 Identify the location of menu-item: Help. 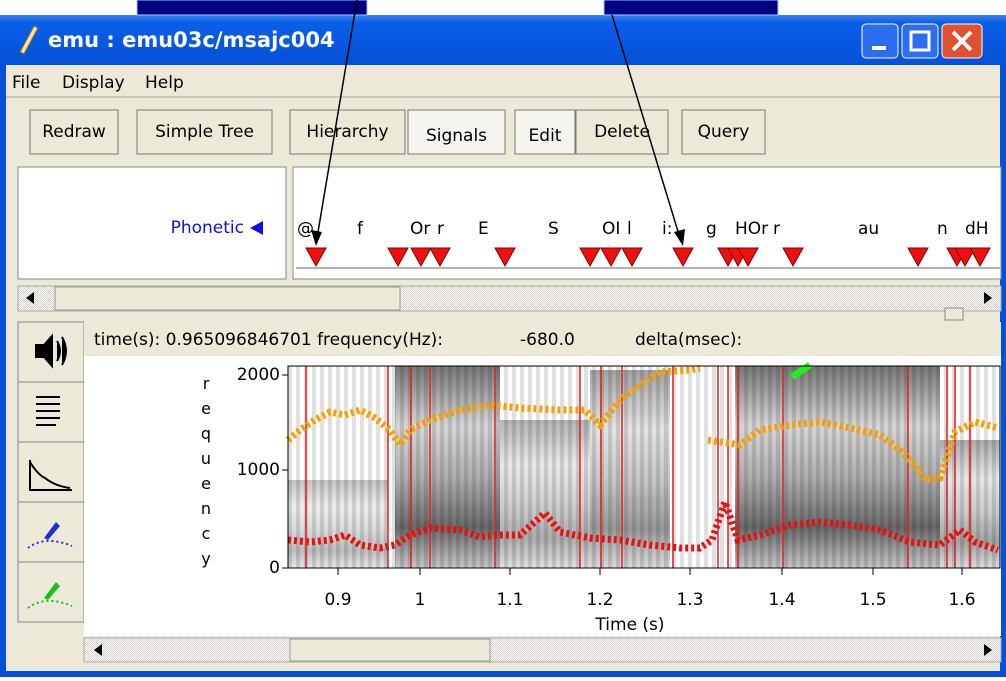
(164, 83).